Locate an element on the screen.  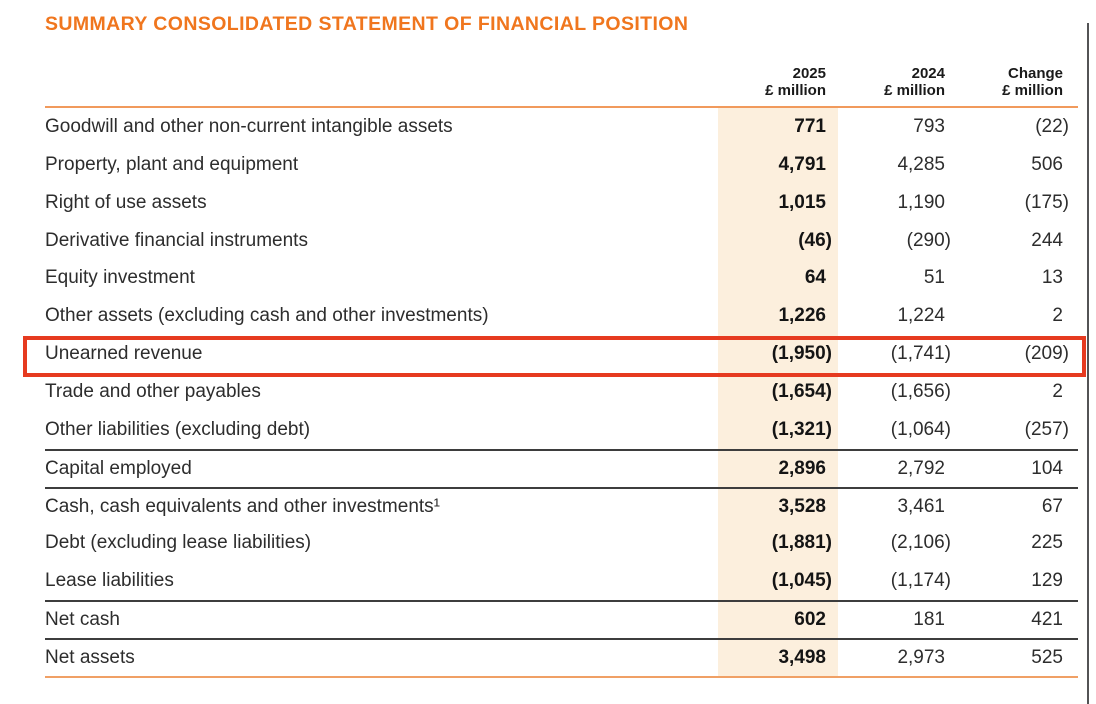
table-row: Capital employed 2,896 2,792 104 is located at coordinates (561, 467).